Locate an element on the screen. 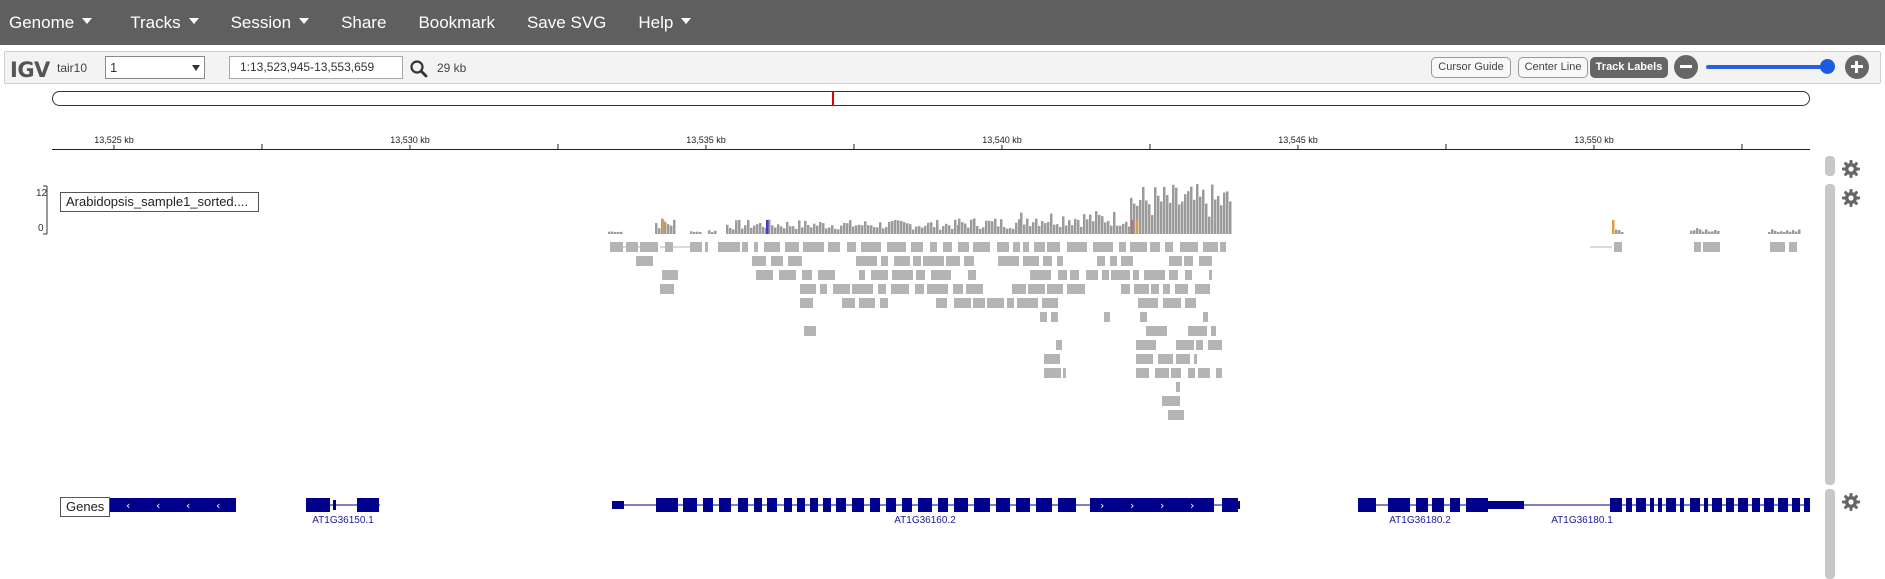 Image resolution: width=1885 pixels, height=579 pixels. menu-save-svg: Save SVG is located at coordinates (566, 22).